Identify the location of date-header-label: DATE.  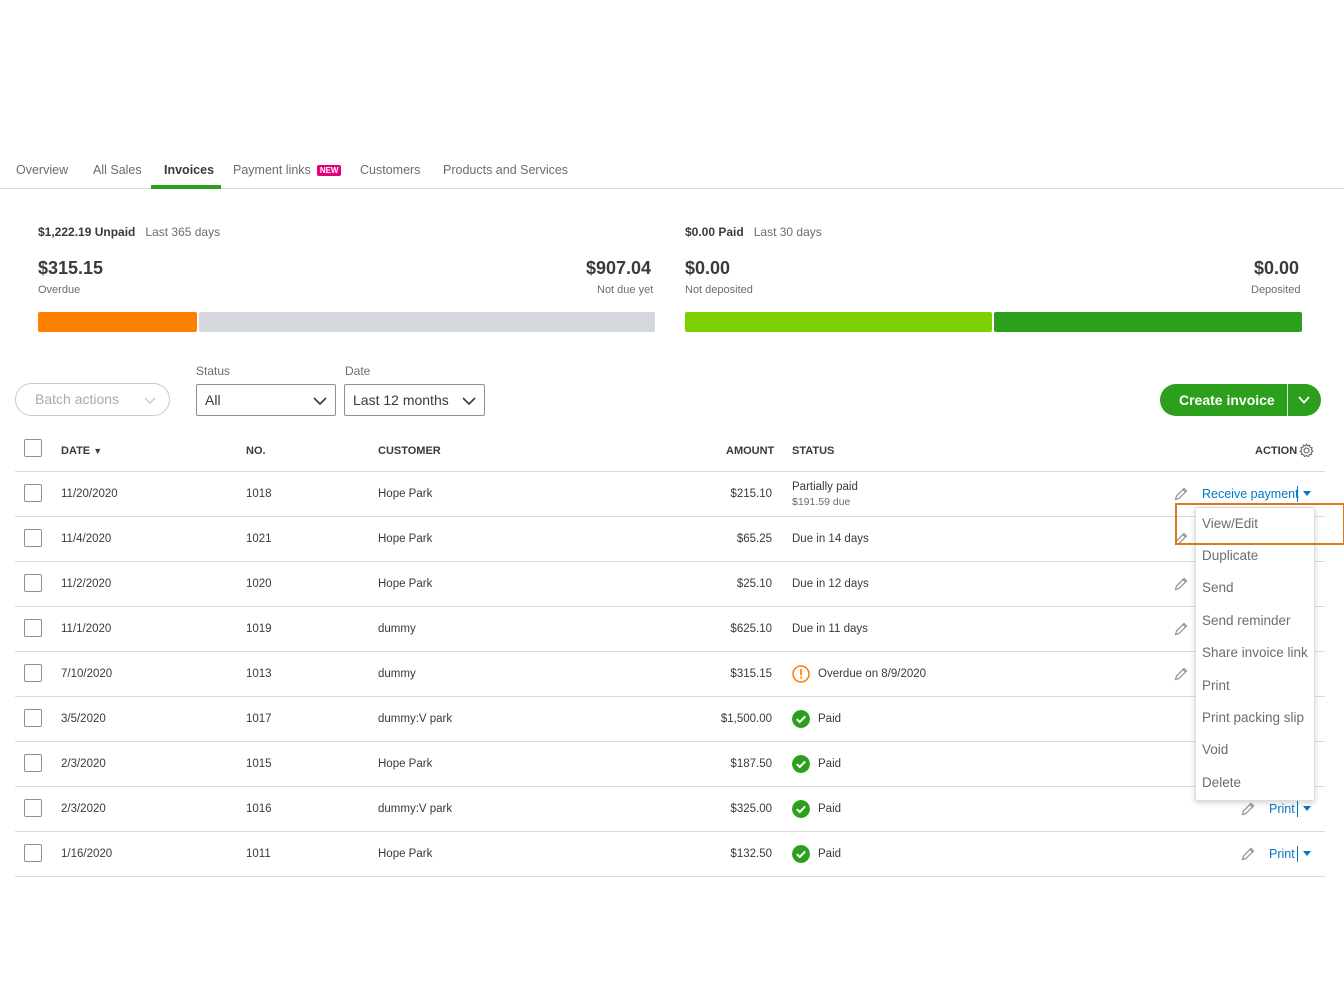
(76, 451).